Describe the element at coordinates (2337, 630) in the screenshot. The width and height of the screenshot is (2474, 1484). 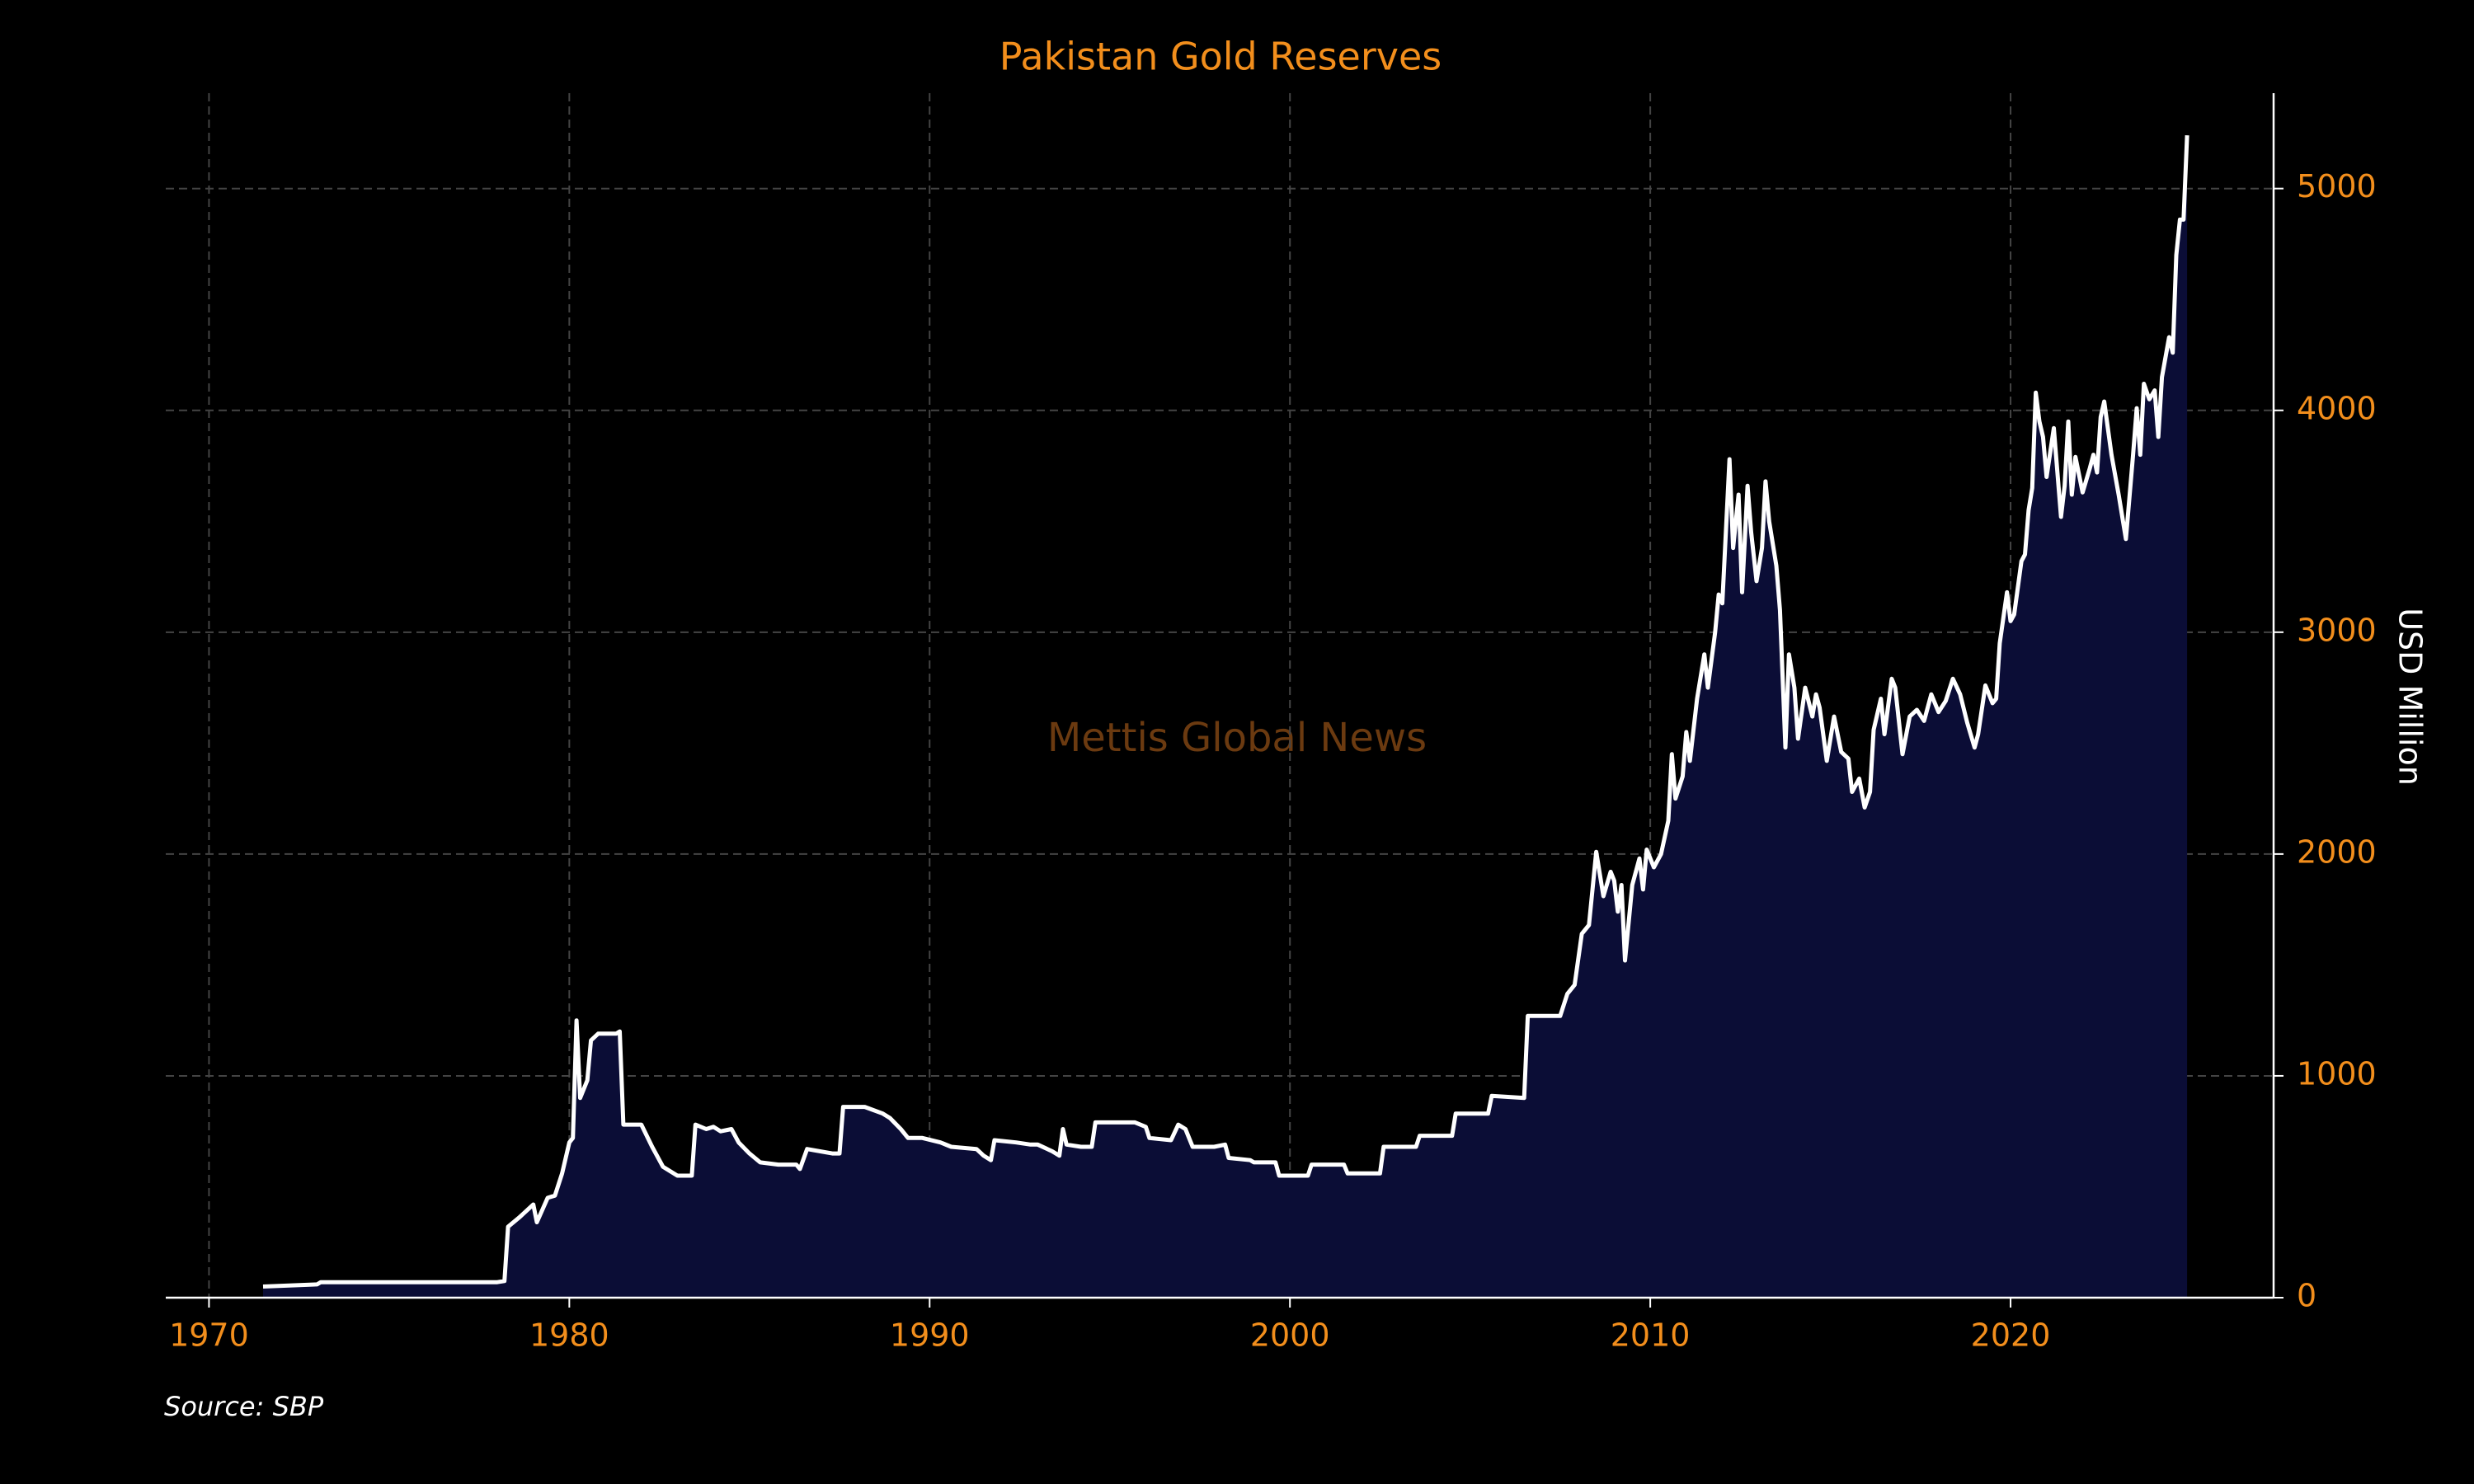
I see `y-tick-label: 3000` at that location.